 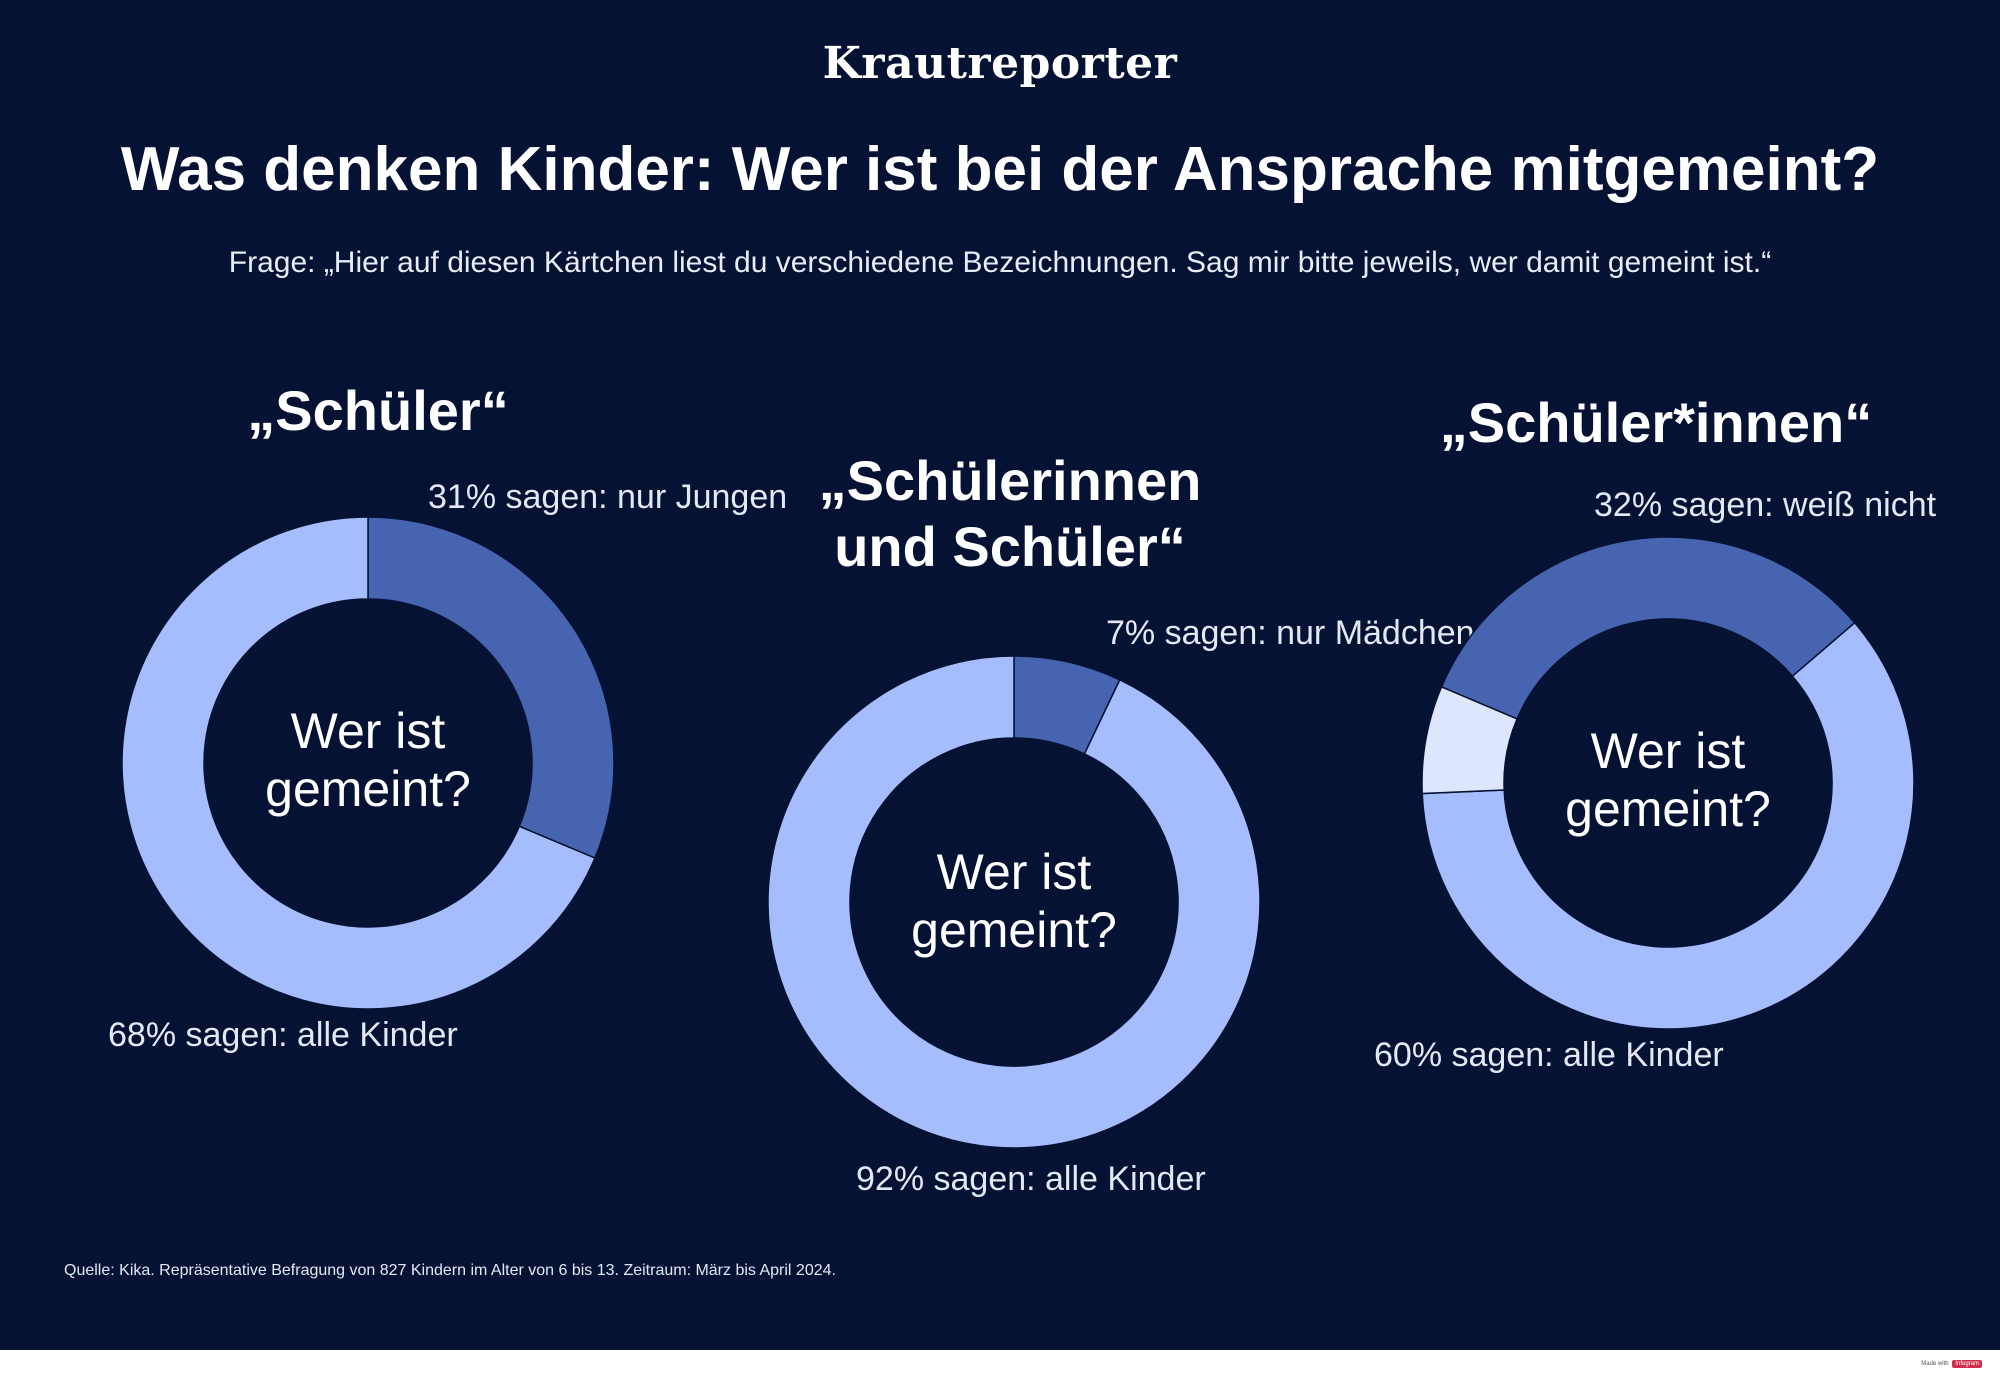 I want to click on chart-2-label-nur-maedchen: 7% sagen: nur Mädchen, so click(x=1290, y=633).